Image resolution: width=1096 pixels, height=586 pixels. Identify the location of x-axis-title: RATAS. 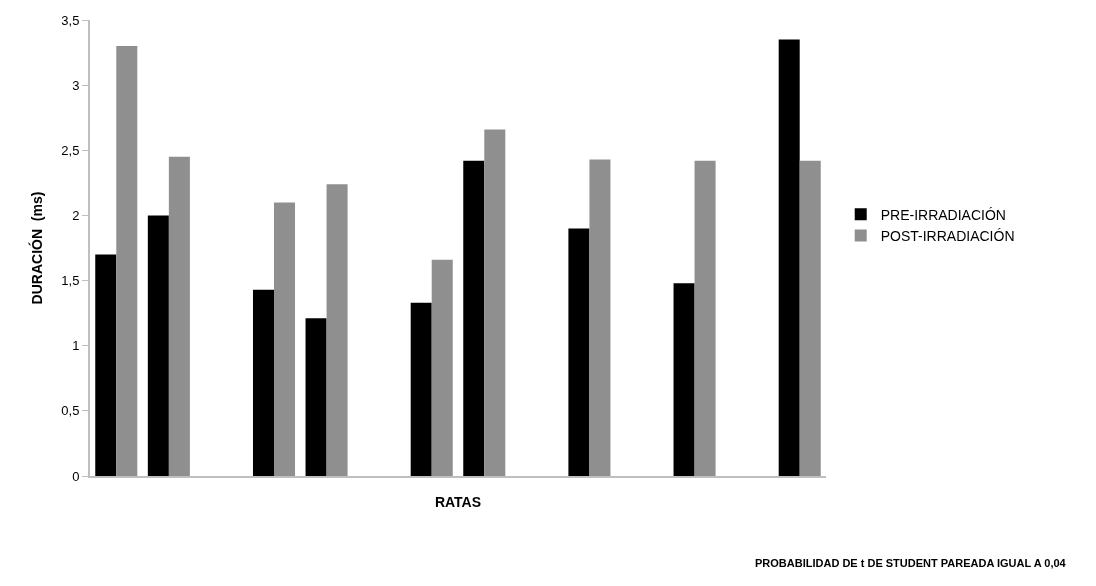
(458, 501).